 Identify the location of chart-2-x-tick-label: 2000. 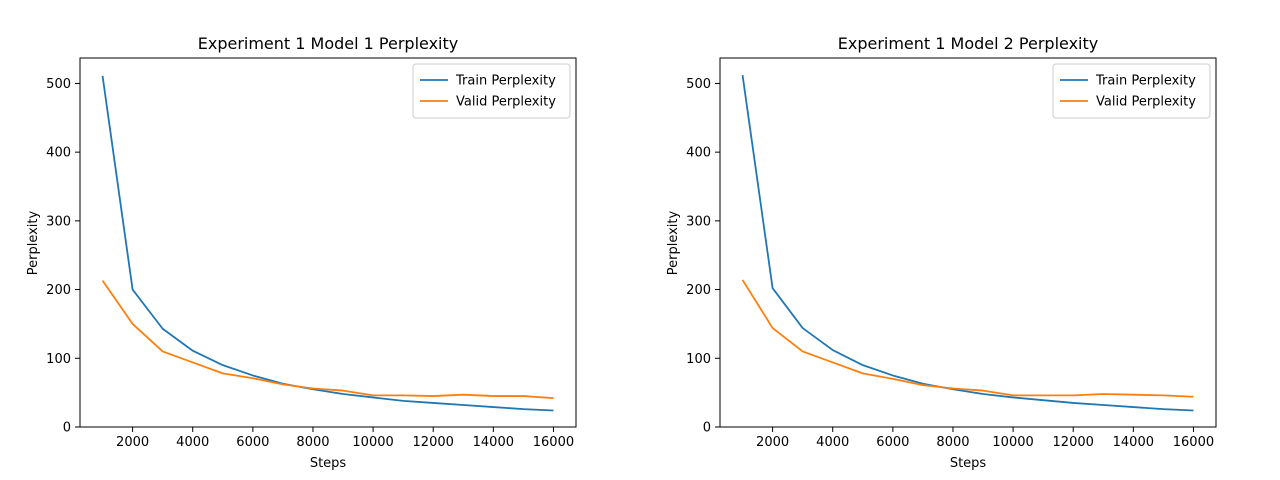
(772, 442).